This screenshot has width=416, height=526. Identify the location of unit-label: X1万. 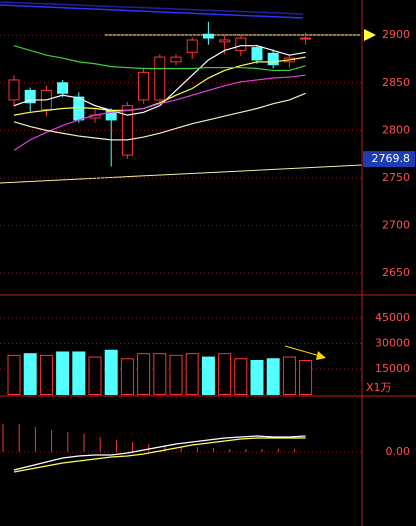
(379, 387).